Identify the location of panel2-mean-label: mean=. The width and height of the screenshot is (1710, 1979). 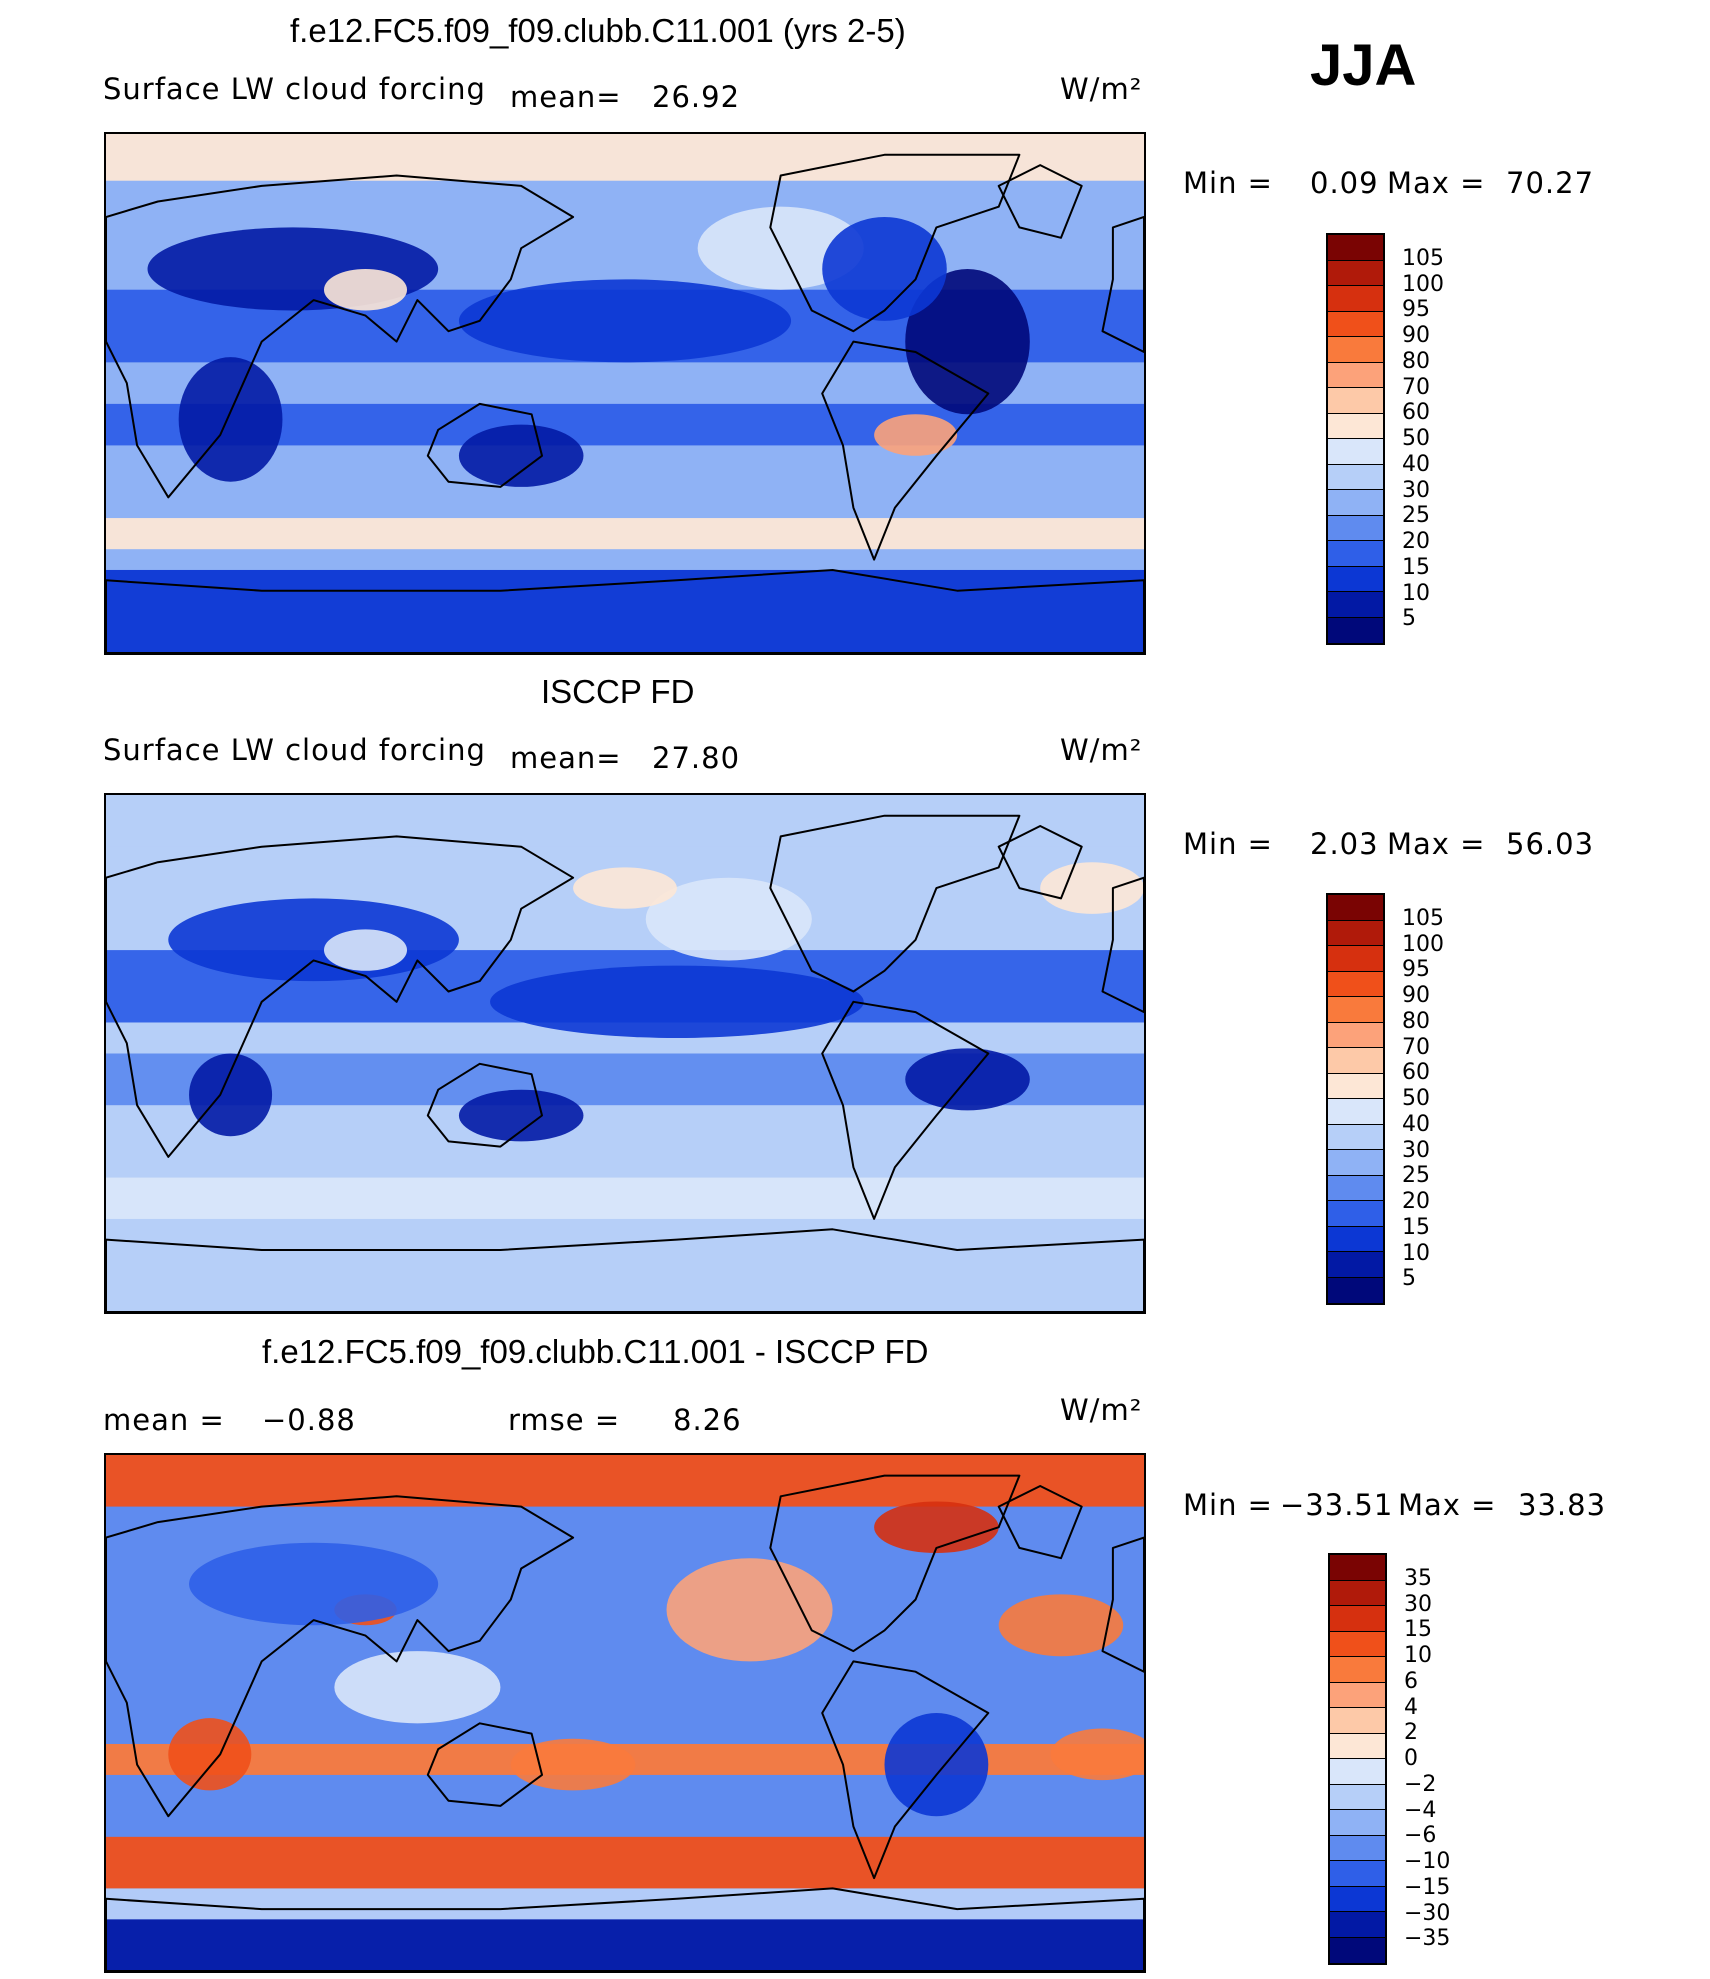
(566, 758).